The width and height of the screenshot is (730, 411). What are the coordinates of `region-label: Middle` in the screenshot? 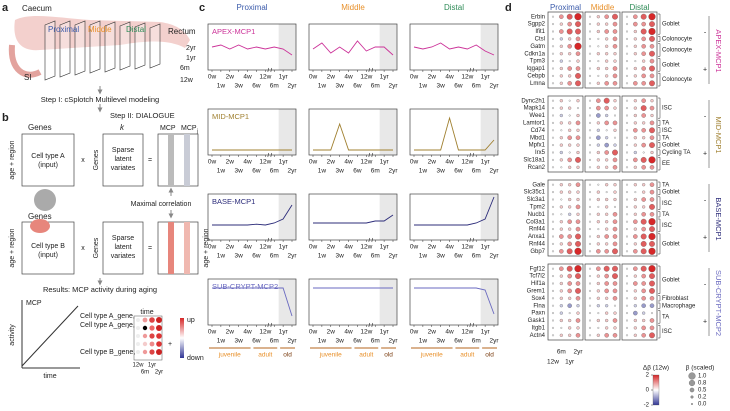 It's located at (100, 29).